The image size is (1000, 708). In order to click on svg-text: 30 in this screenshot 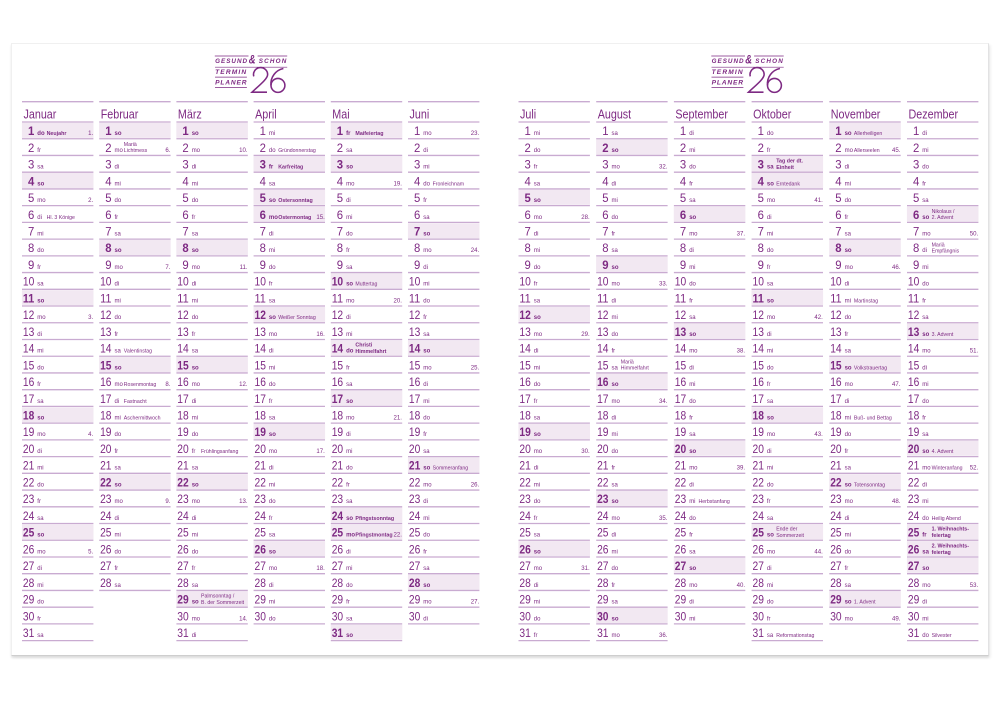, I will do `click(525, 616)`.